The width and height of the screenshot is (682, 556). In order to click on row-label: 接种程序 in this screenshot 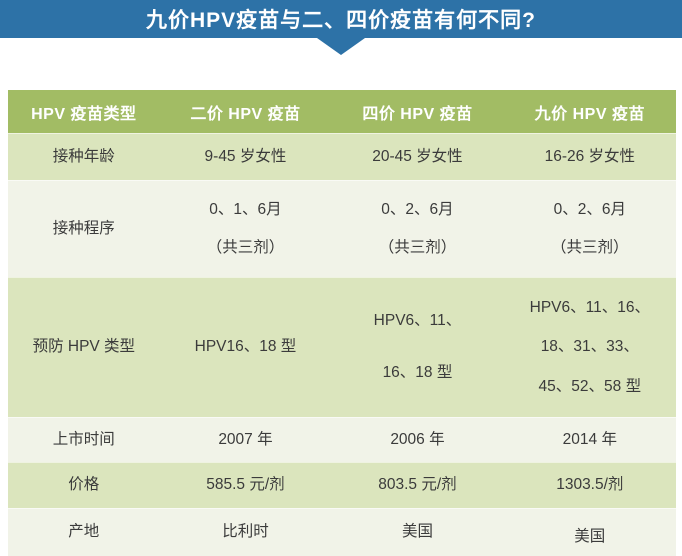, I will do `click(83, 228)`.